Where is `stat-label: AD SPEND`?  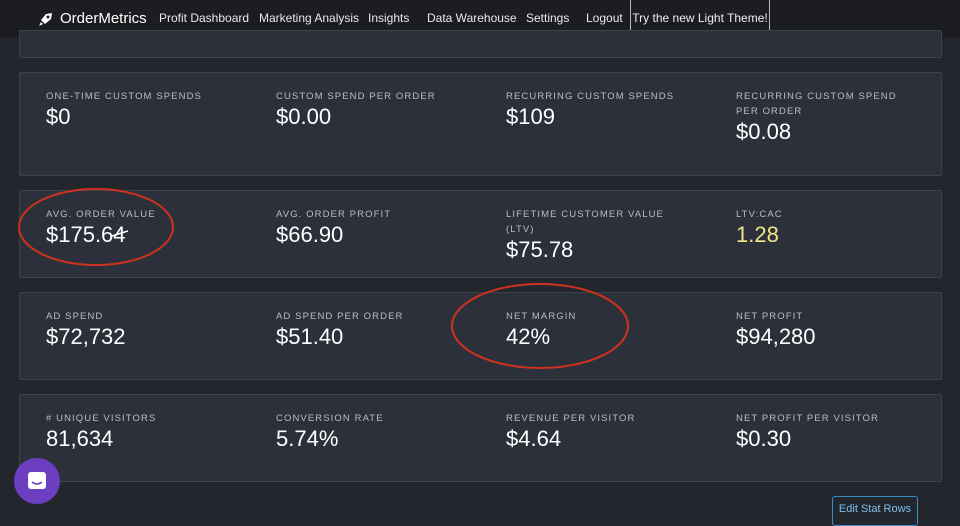 stat-label: AD SPEND is located at coordinates (75, 316).